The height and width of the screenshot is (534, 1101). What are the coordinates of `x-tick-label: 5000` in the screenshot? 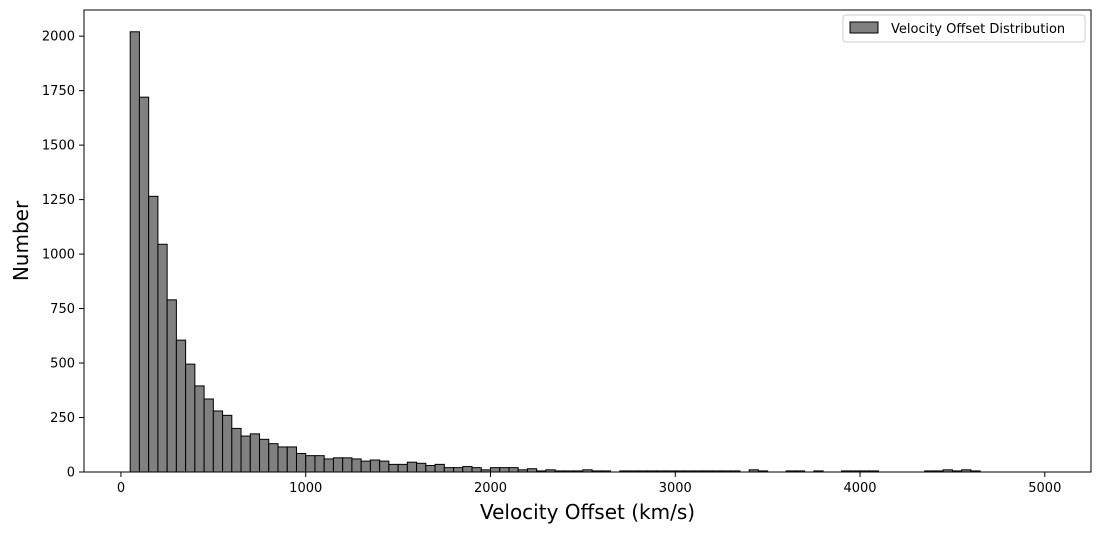 It's located at (1044, 488).